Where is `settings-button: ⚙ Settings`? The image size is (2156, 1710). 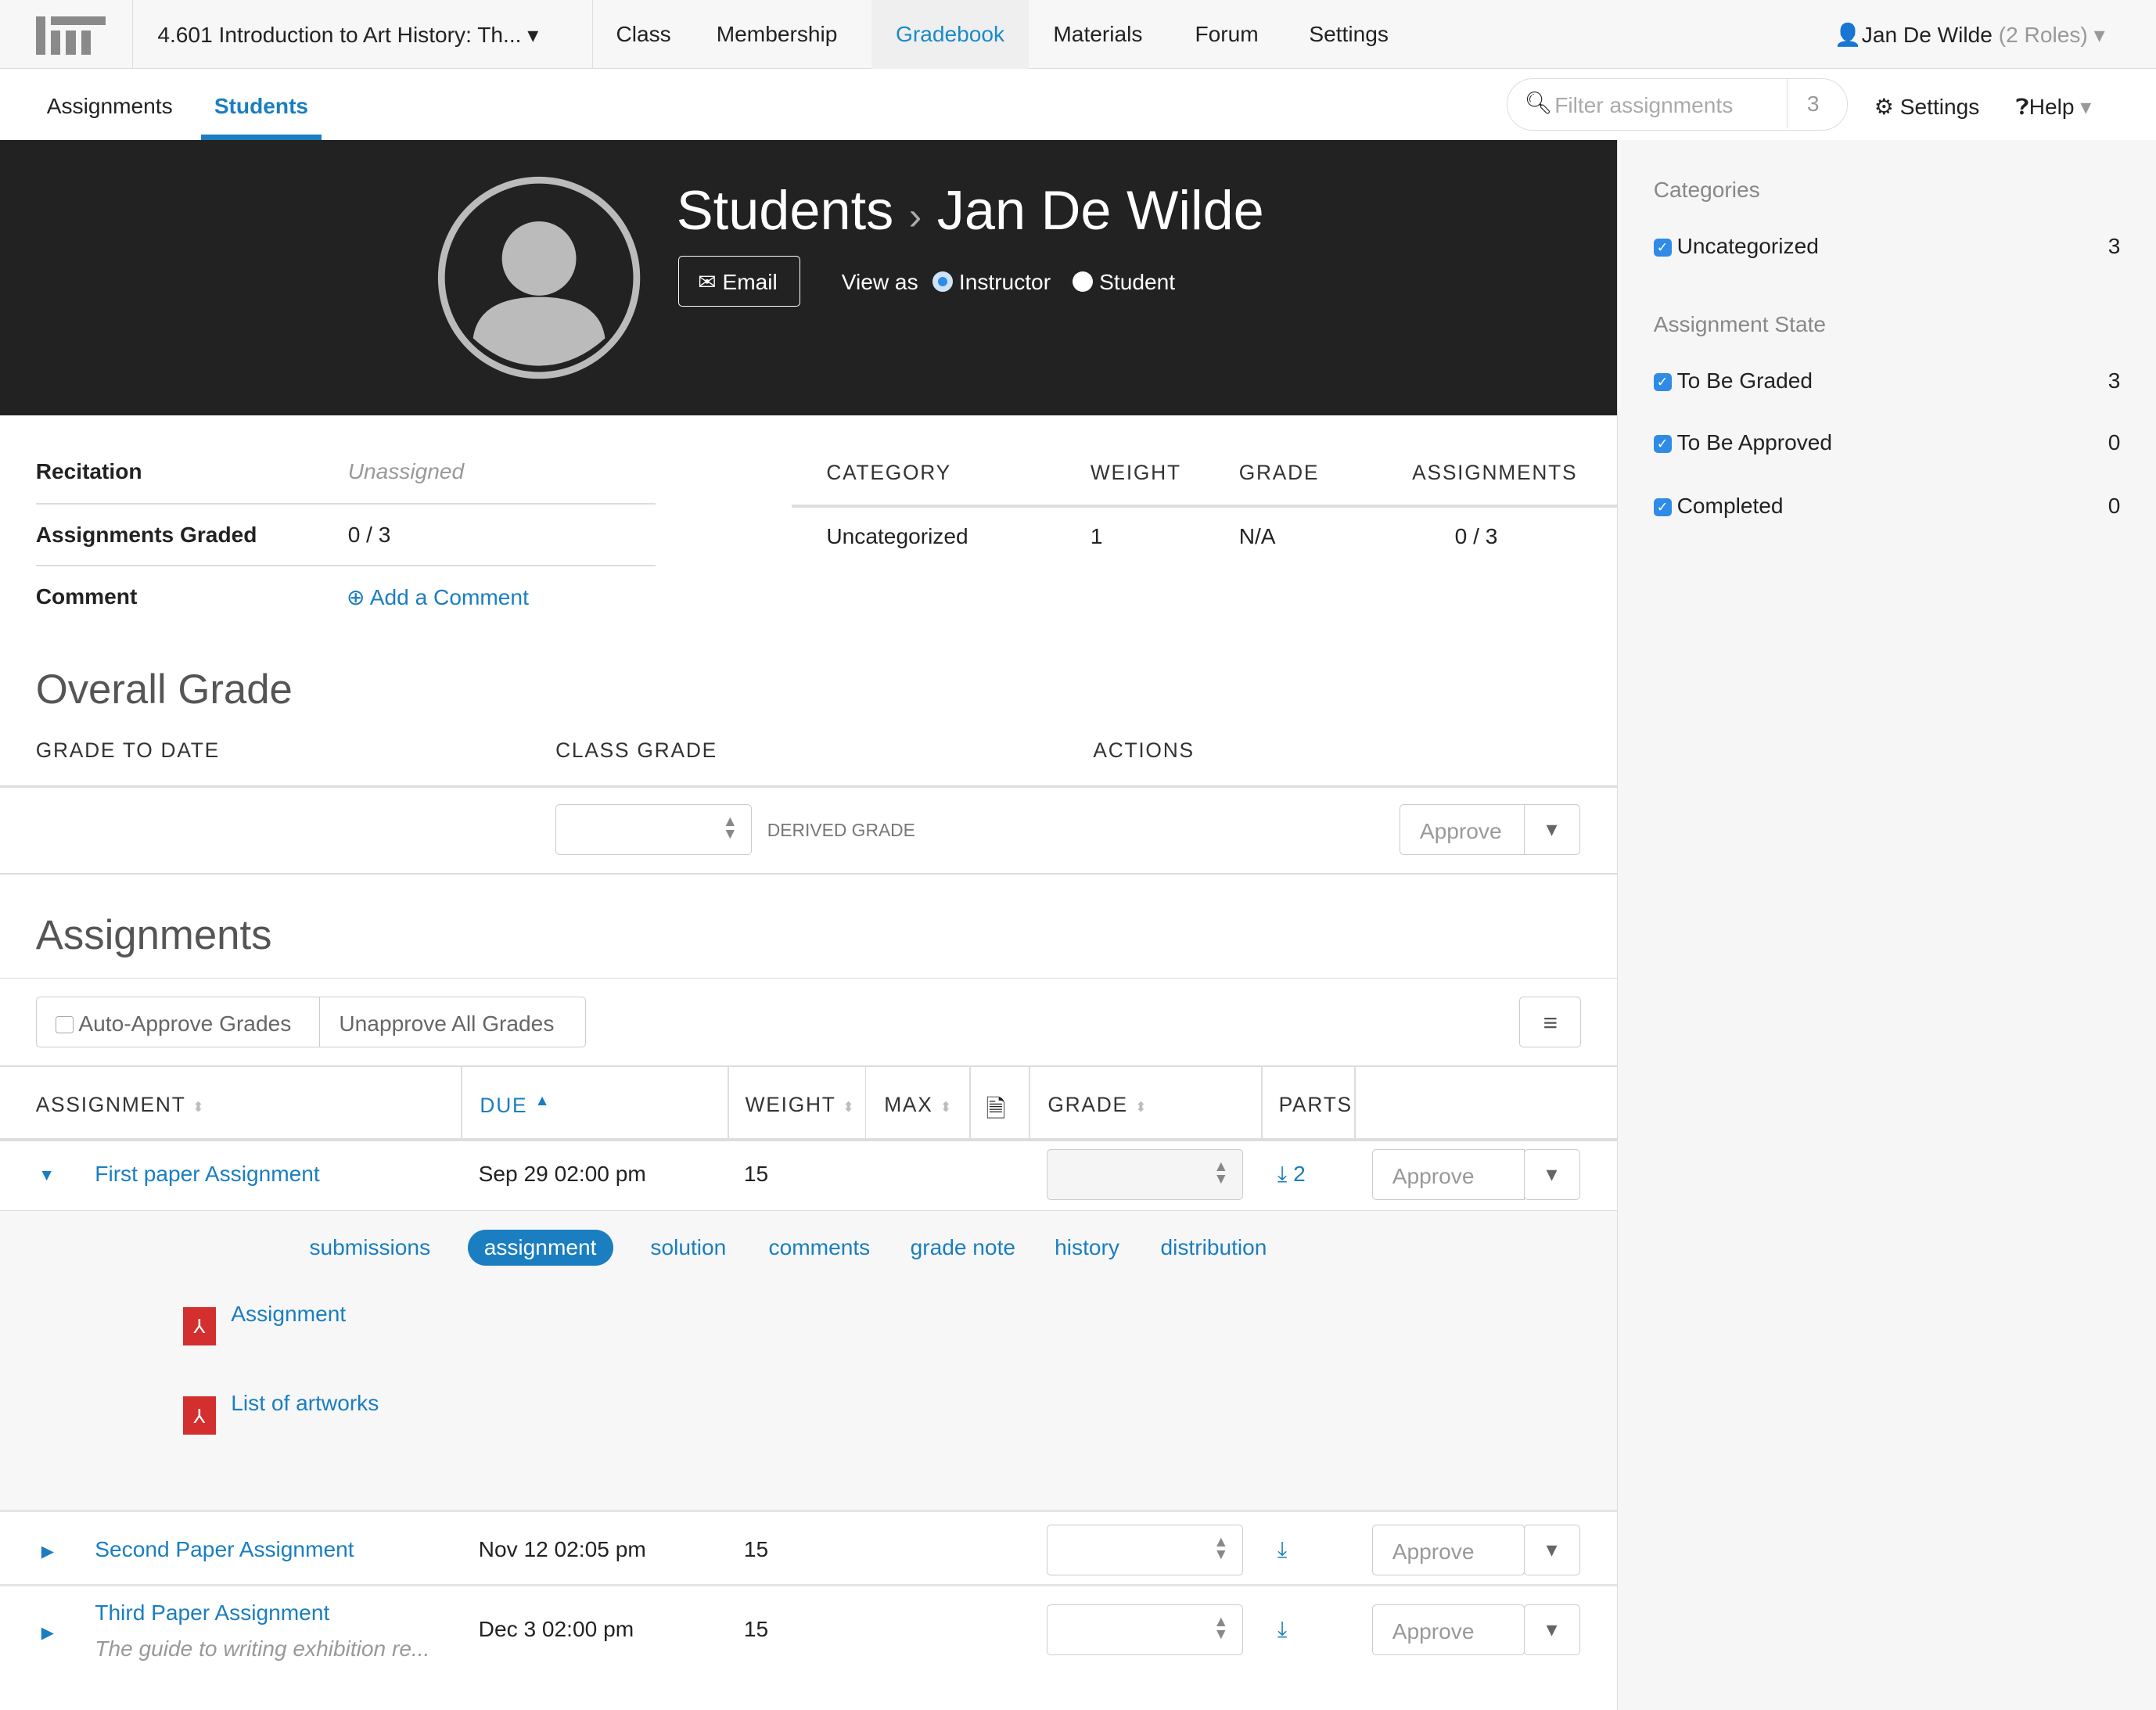 settings-button: ⚙ Settings is located at coordinates (1927, 107).